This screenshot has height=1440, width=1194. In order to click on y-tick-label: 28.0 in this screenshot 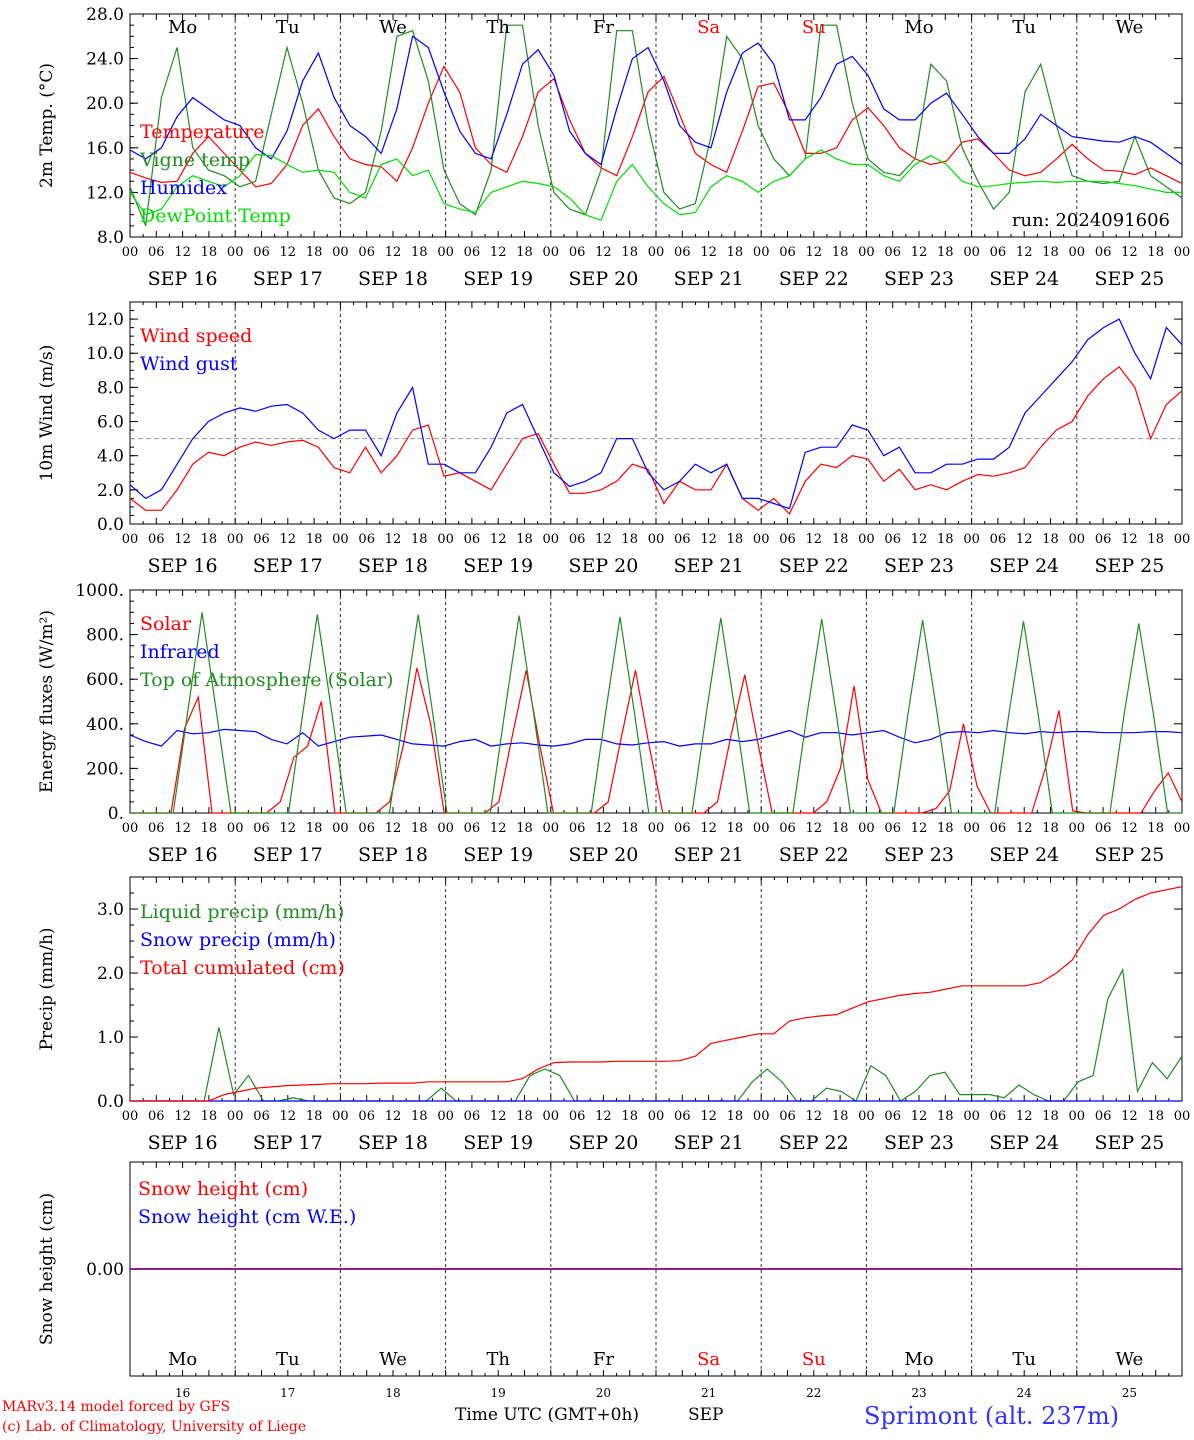, I will do `click(105, 15)`.